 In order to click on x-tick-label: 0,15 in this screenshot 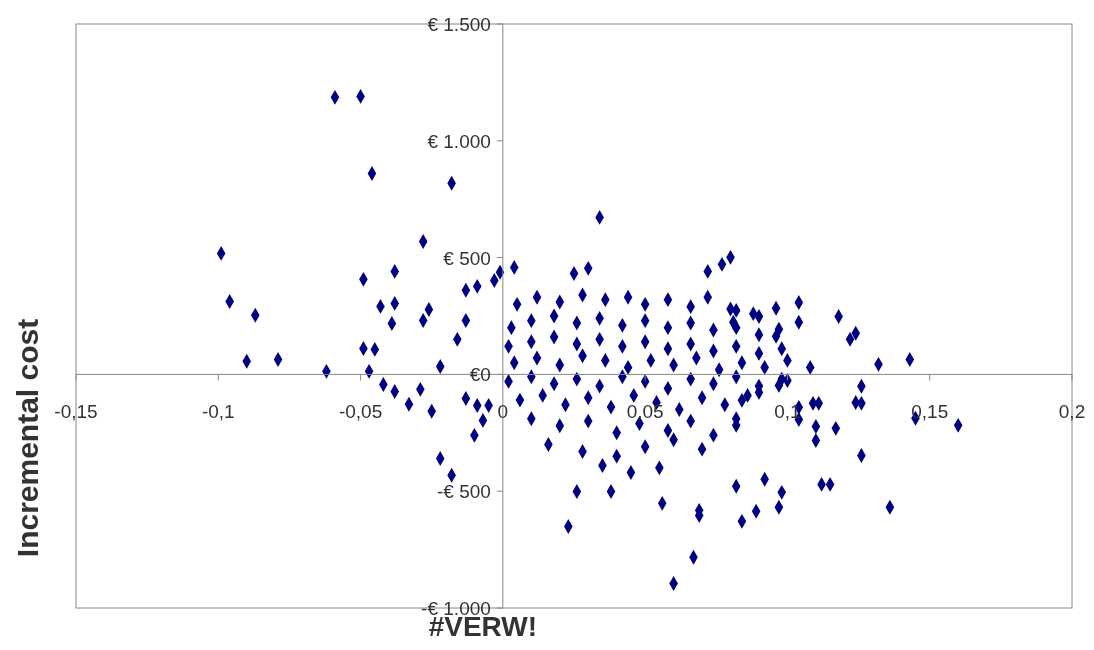, I will do `click(930, 412)`.